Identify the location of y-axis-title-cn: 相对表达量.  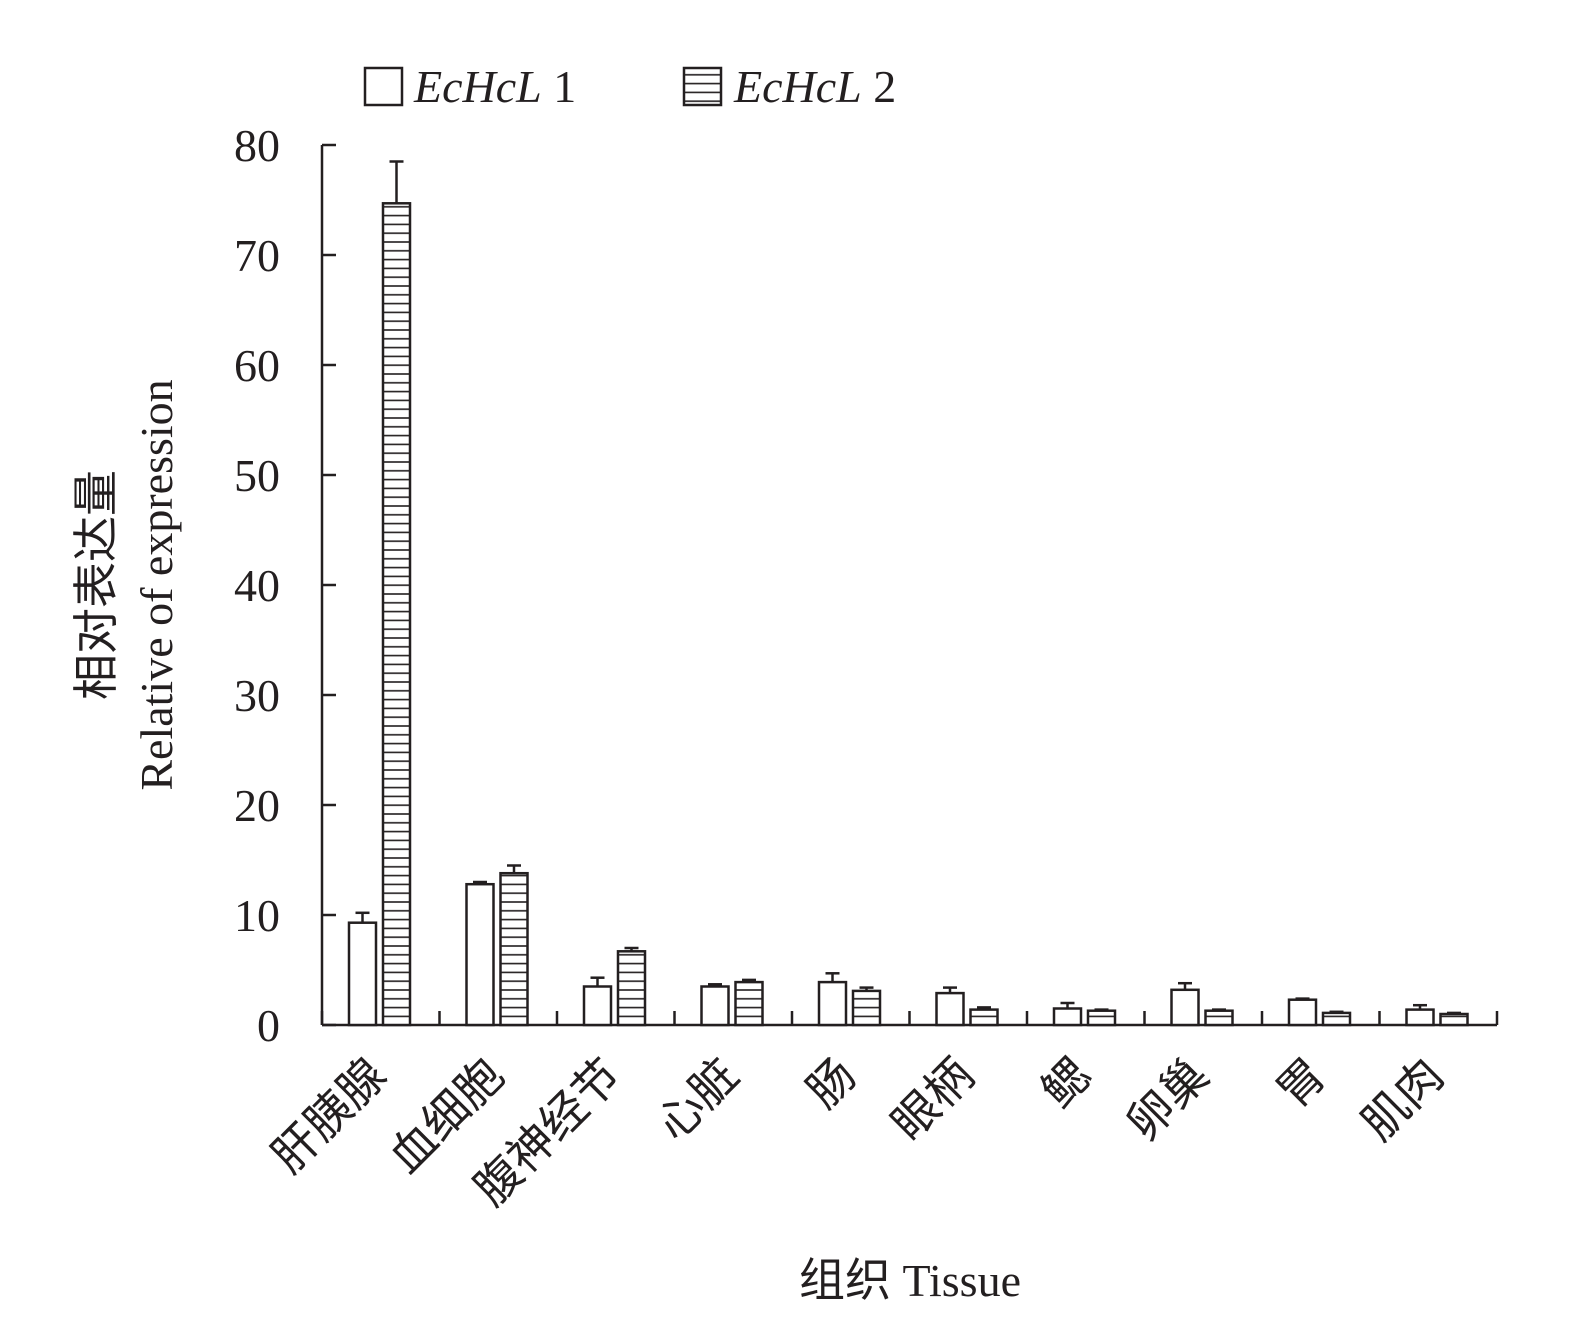
(96, 585).